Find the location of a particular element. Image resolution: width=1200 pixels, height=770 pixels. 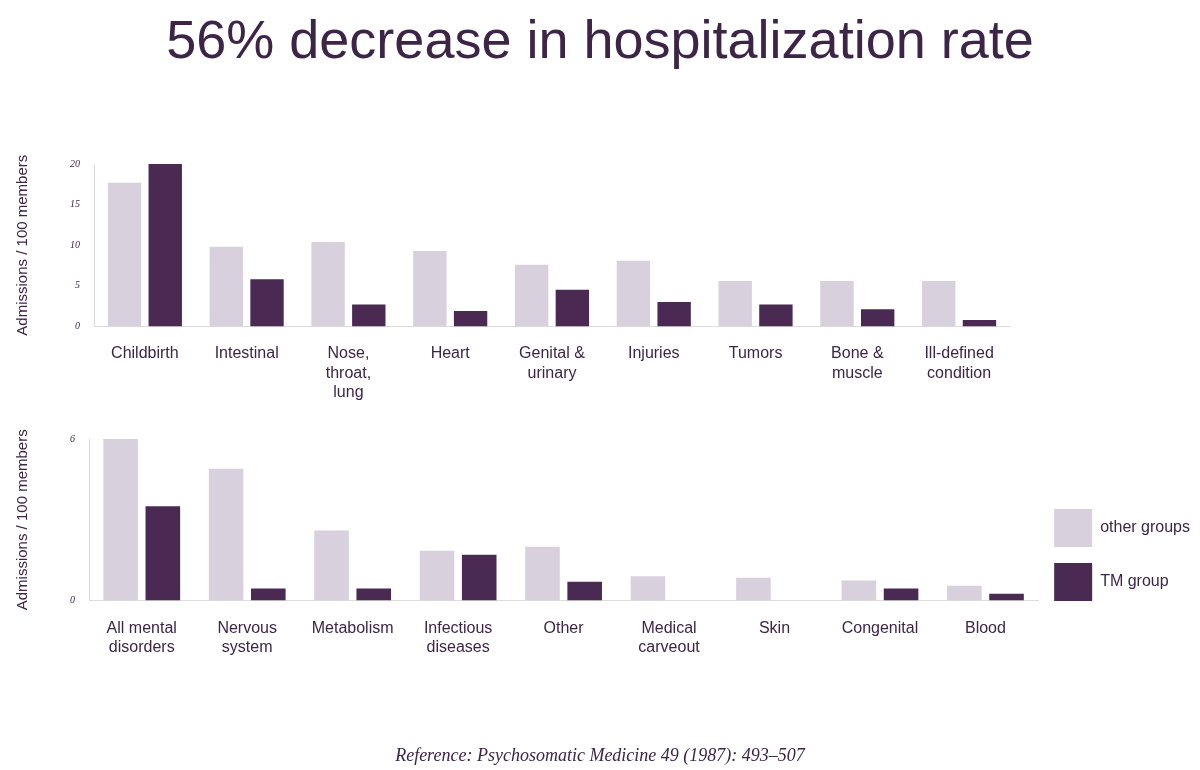

x-tick-label: Nervous system is located at coordinates (247, 636).